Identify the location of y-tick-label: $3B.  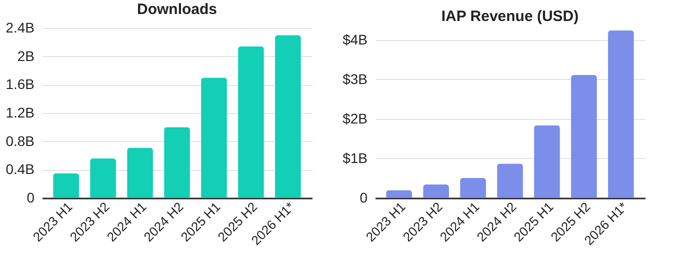
(355, 78).